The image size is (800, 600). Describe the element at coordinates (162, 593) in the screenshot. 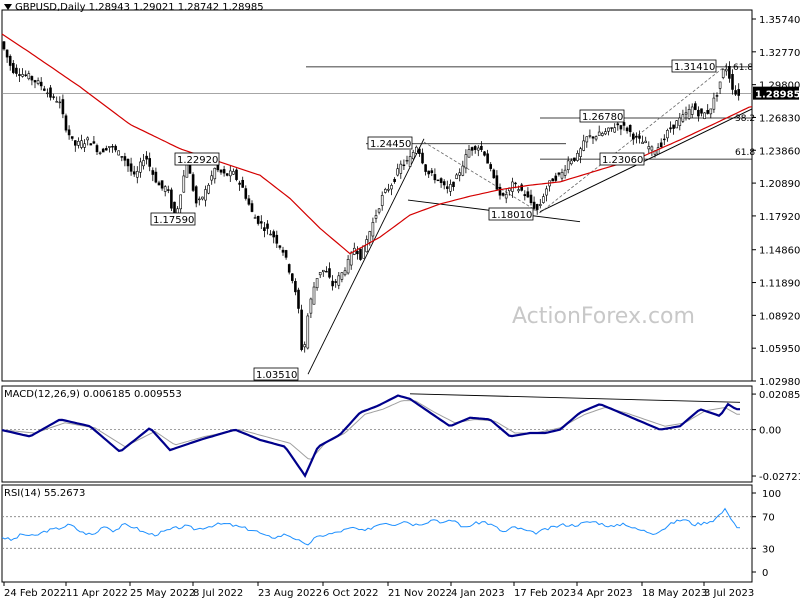

I see `date-axis-label: 25 May 2022` at that location.